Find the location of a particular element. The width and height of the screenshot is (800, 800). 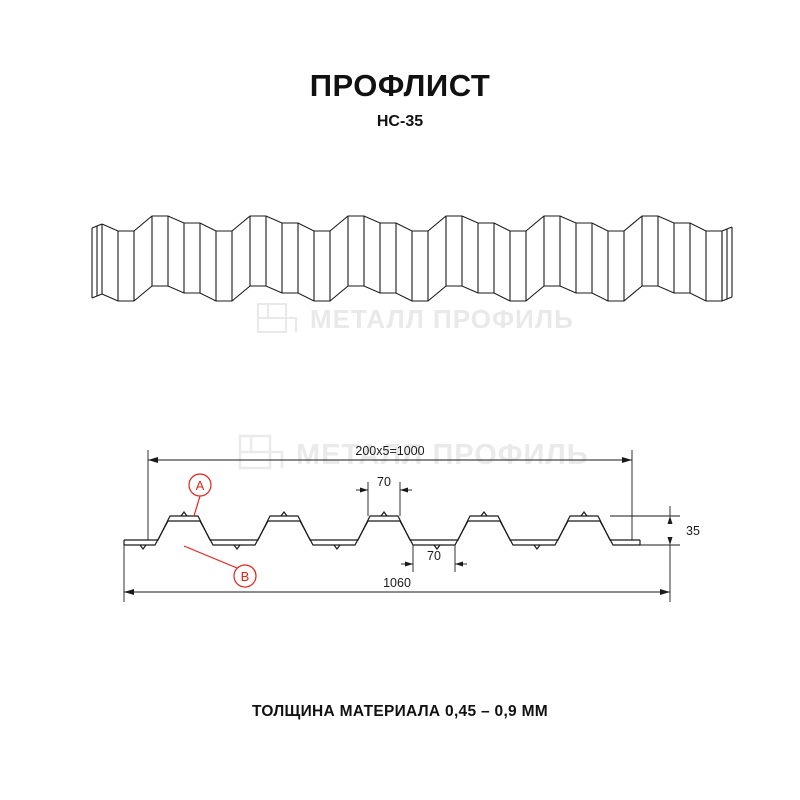

dimension-rib-bottom: 70 is located at coordinates (434, 556).